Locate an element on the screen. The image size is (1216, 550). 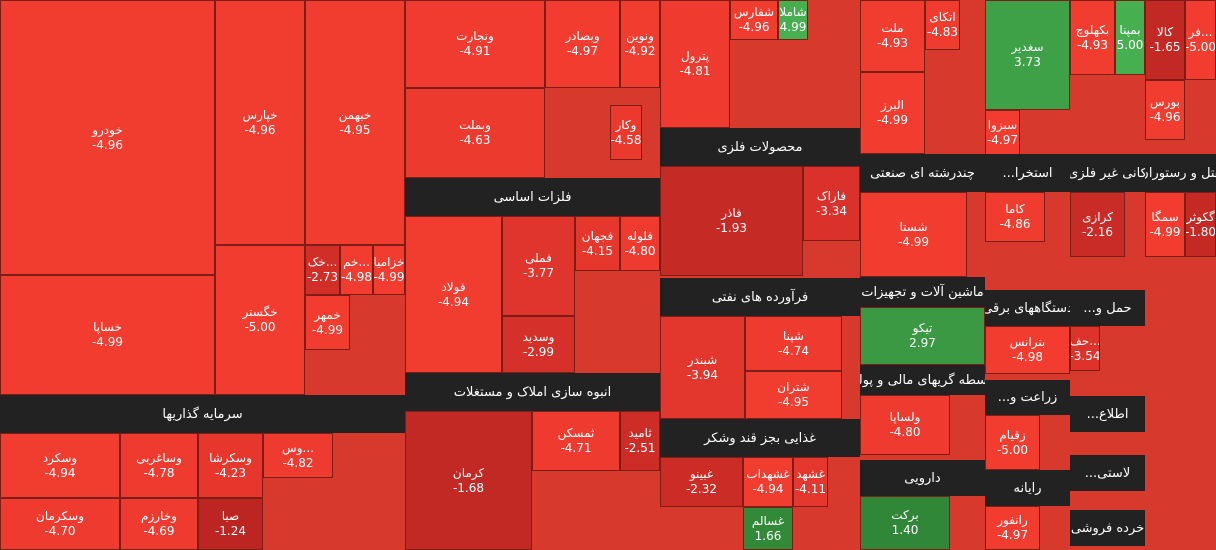
sector-header: غذایی بجز قند وشکر is located at coordinates (760, 438).